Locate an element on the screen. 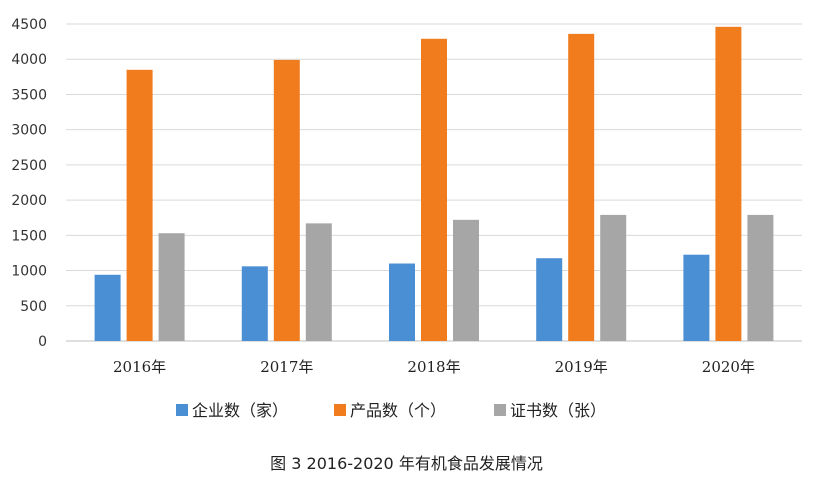  x-tick-label: 2017年 is located at coordinates (286, 367).